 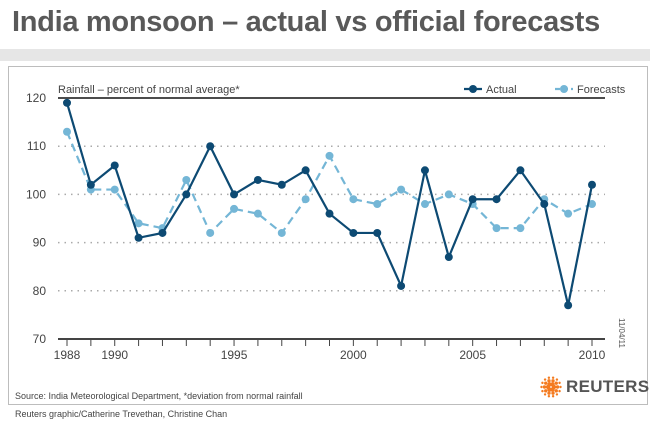 What do you see at coordinates (67, 355) in the screenshot?
I see `x-tick-label: 1988` at bounding box center [67, 355].